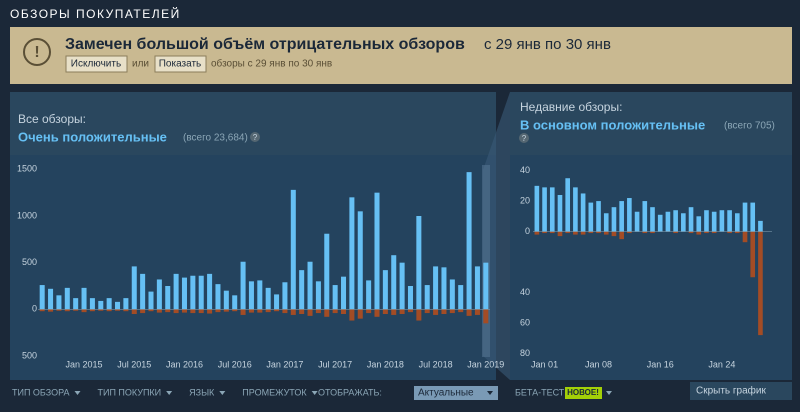  Describe the element at coordinates (202, 392) in the screenshot. I see `filter-label: ЯЗЫК` at that location.